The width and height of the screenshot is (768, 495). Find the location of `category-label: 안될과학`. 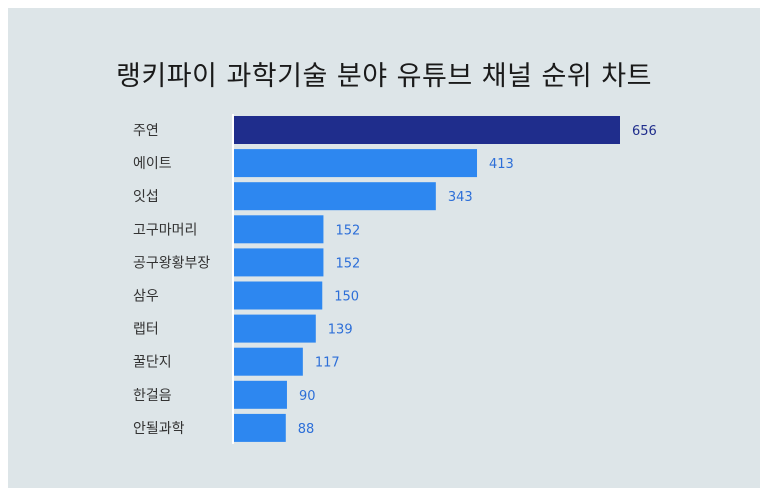

category-label: 안될과학 is located at coordinates (159, 429).